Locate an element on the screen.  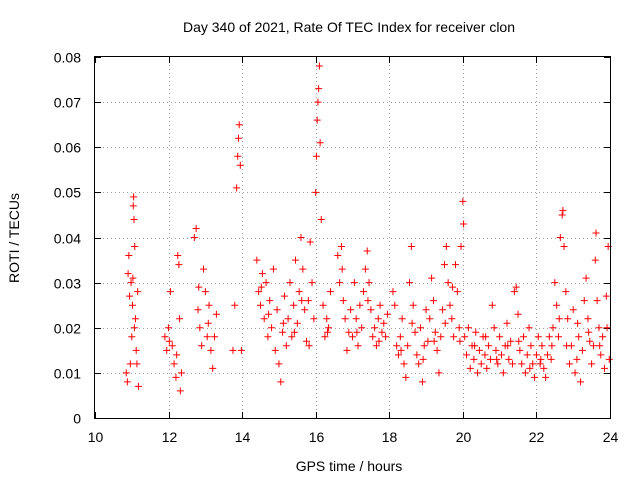
y-axis-title: ROTI / TECUs is located at coordinates (14, 238).